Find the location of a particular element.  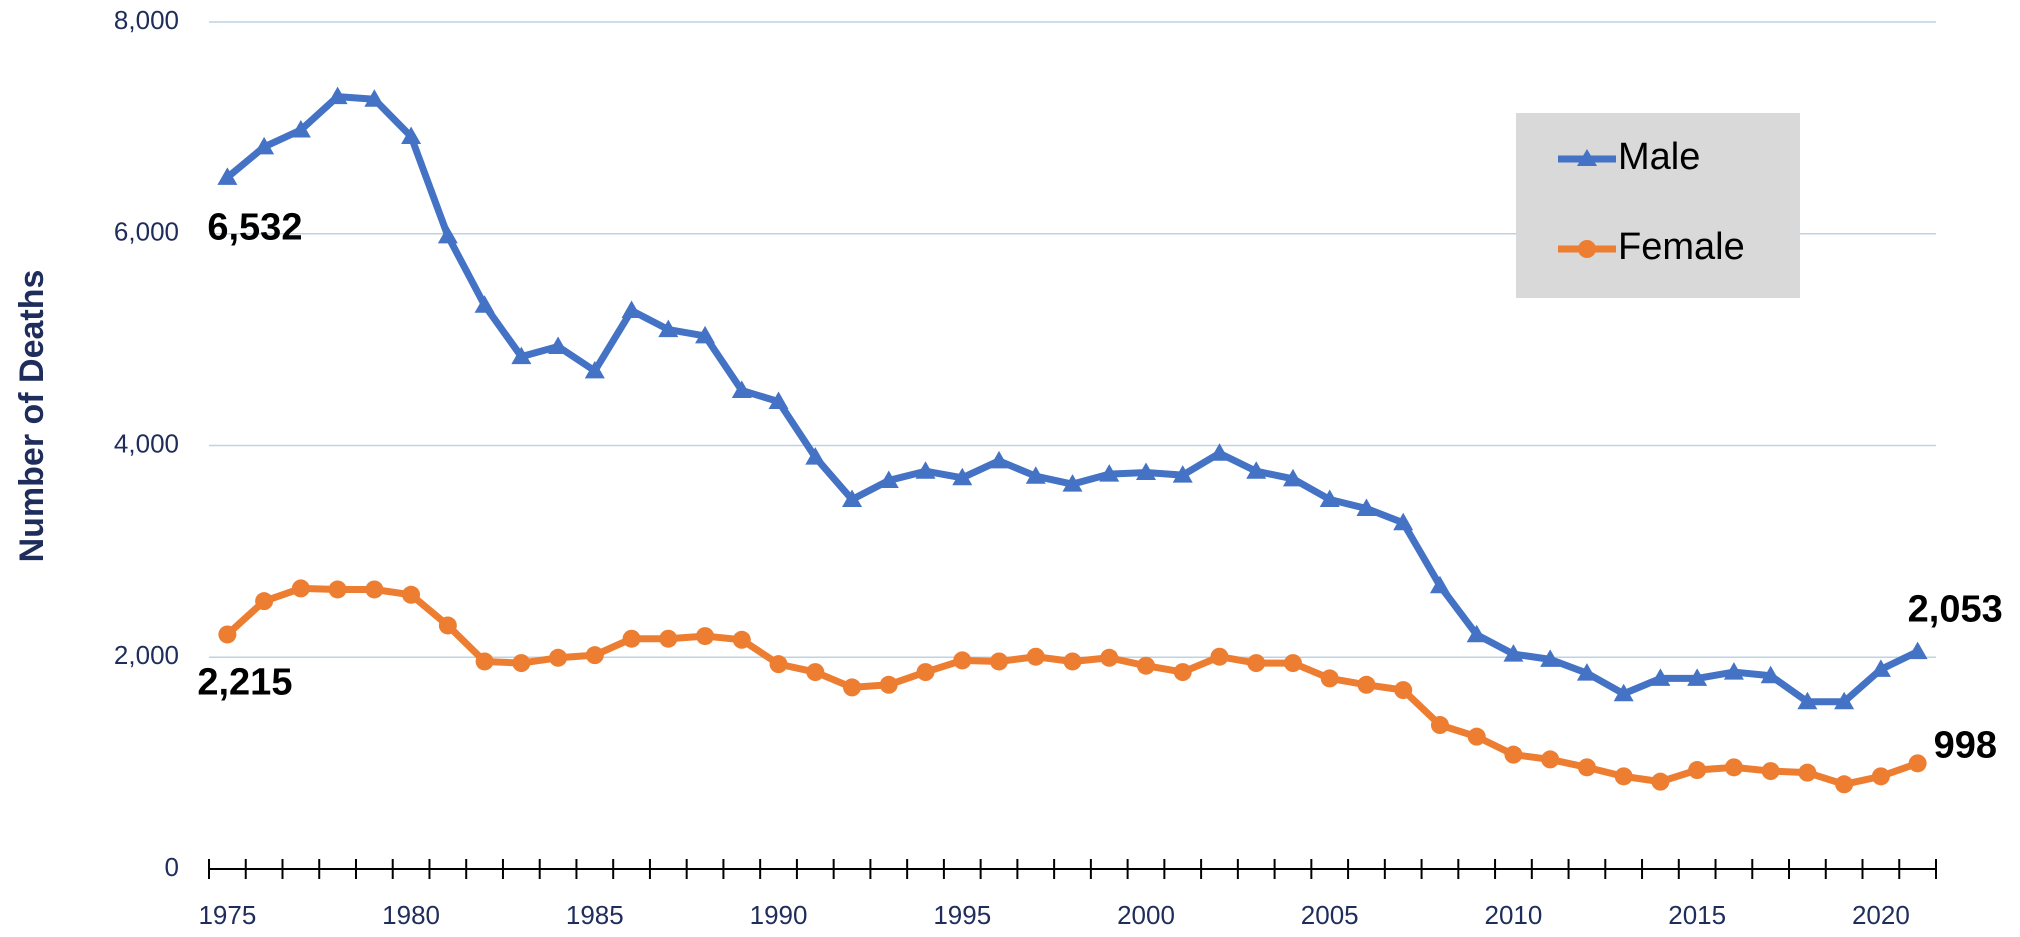

data-label: 998 is located at coordinates (1965, 745).